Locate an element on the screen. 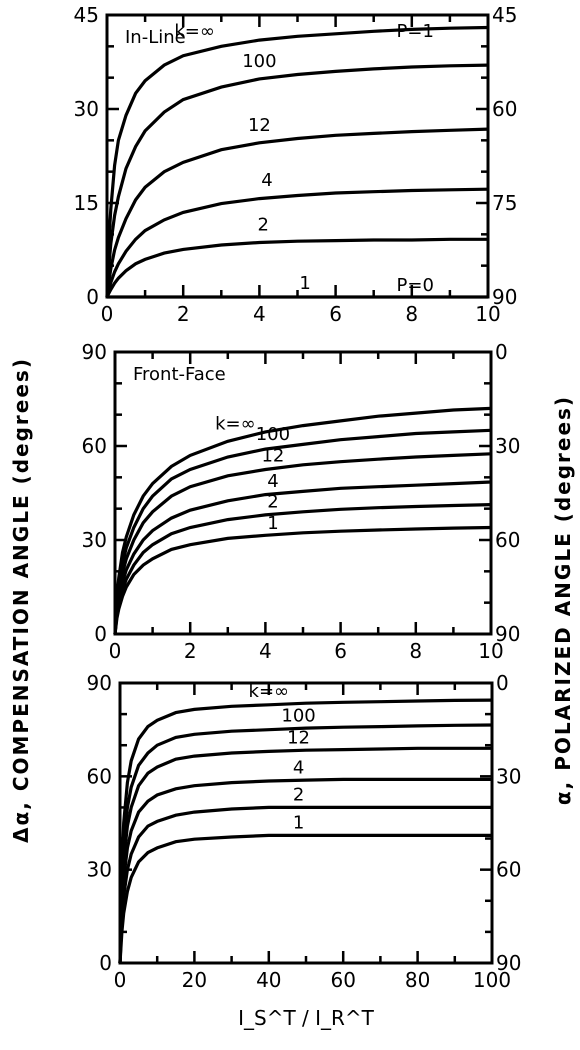  y-tick-label: 45 is located at coordinates (86, 15).